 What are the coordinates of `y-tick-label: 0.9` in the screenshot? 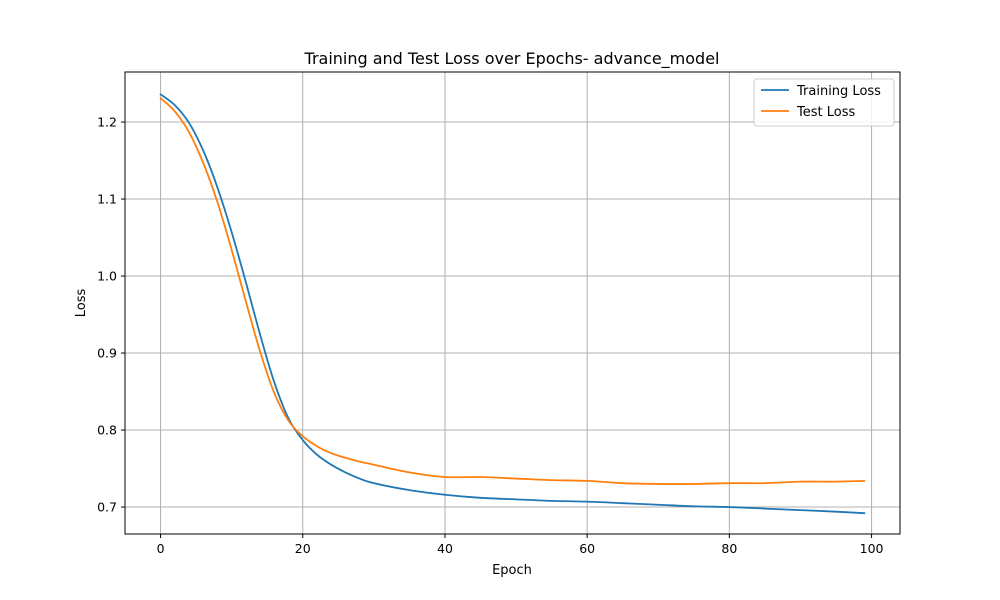 It's located at (107, 353).